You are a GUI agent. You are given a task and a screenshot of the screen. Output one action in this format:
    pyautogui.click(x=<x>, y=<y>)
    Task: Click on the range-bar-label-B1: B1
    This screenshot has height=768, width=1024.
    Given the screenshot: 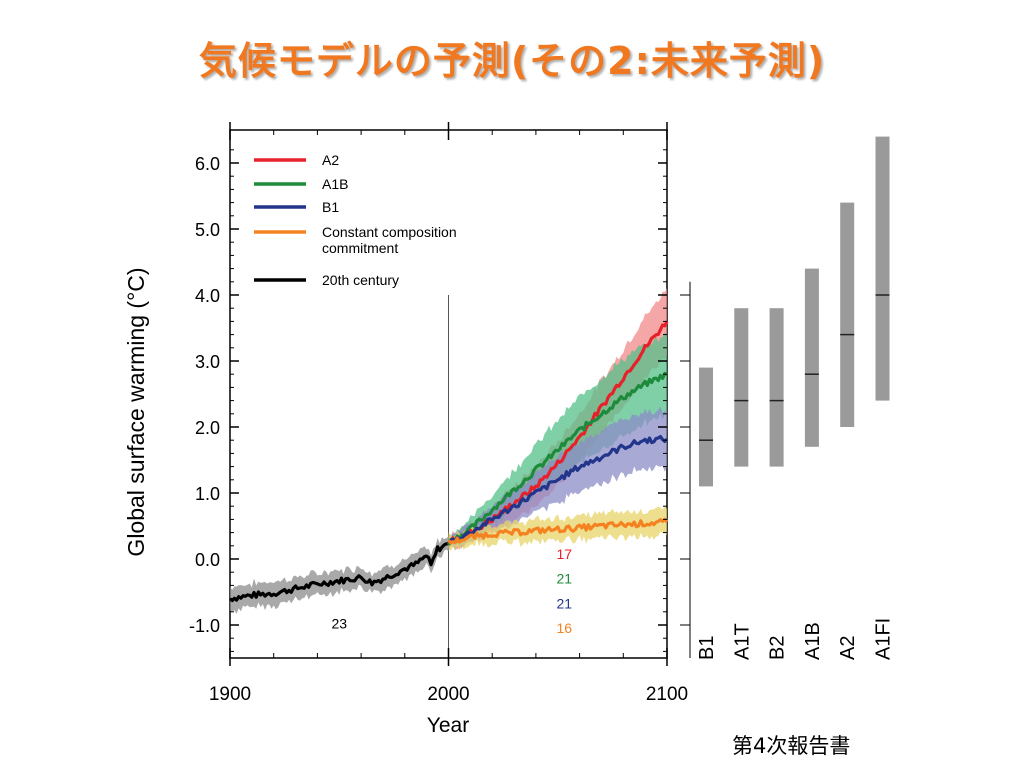 What is the action you would take?
    pyautogui.click(x=707, y=648)
    